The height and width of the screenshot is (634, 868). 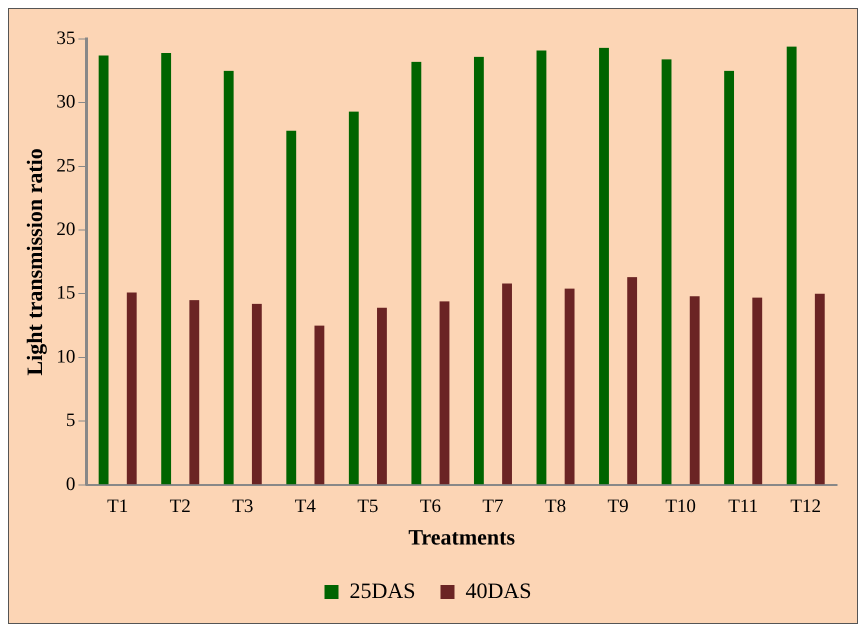 I want to click on x-tick-label: T10, so click(x=680, y=507).